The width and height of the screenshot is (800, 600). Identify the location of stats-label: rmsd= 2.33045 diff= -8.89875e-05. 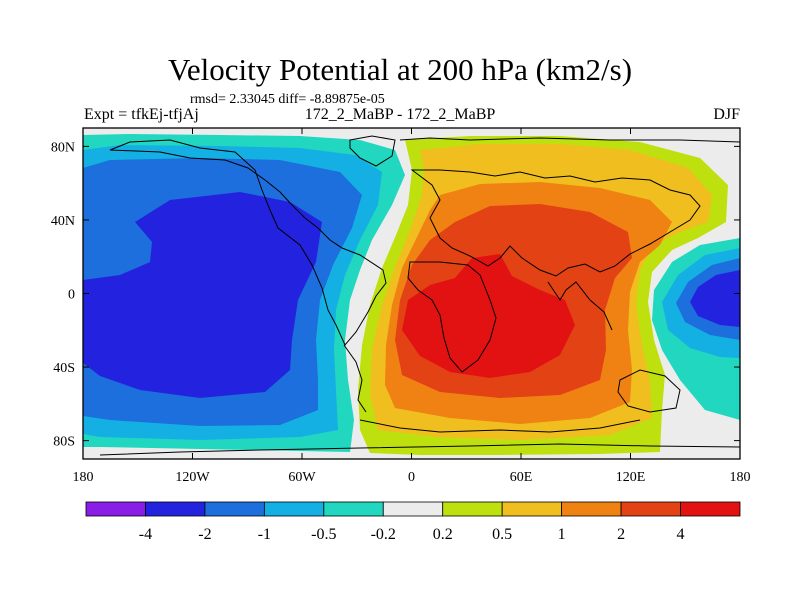
(287, 99).